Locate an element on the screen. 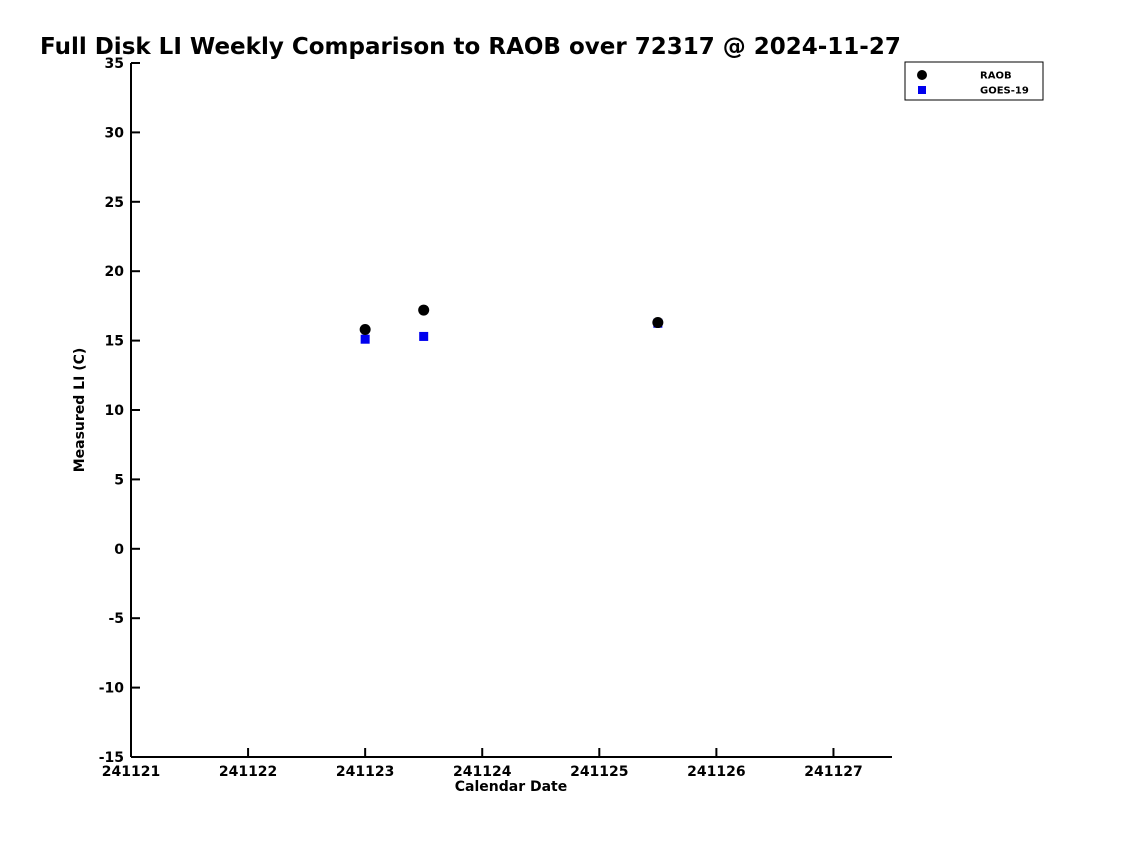  y-tick-label: 35 is located at coordinates (114, 64).